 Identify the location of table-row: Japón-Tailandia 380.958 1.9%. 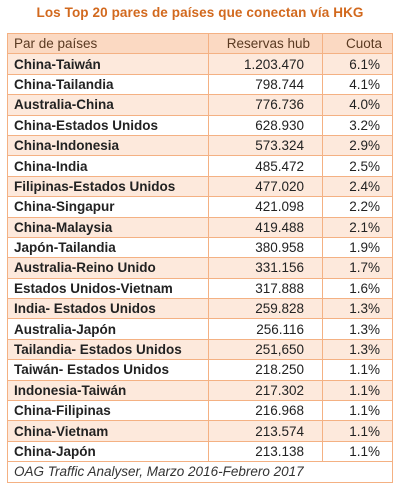
(200, 247).